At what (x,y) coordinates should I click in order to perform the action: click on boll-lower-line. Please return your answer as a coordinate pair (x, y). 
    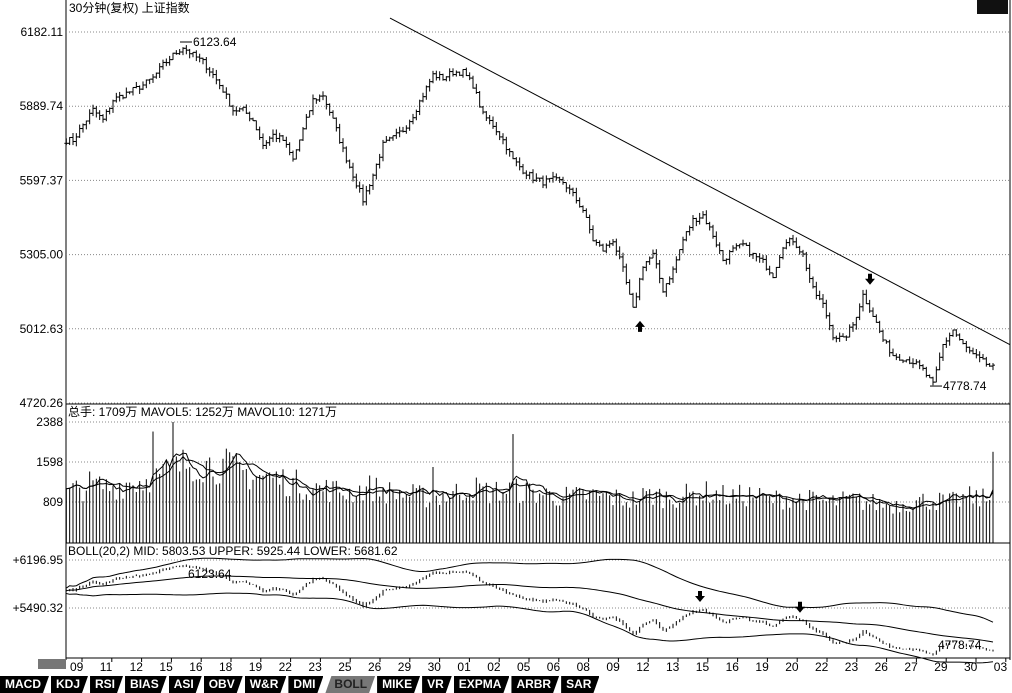
    Looking at the image, I should click on (530, 628).